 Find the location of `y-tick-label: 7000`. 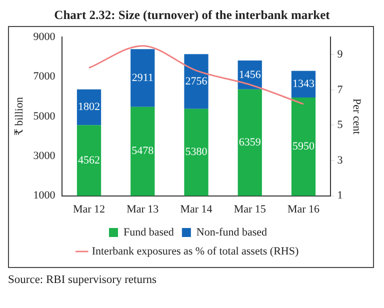

y-tick-label: 7000 is located at coordinates (44, 76).